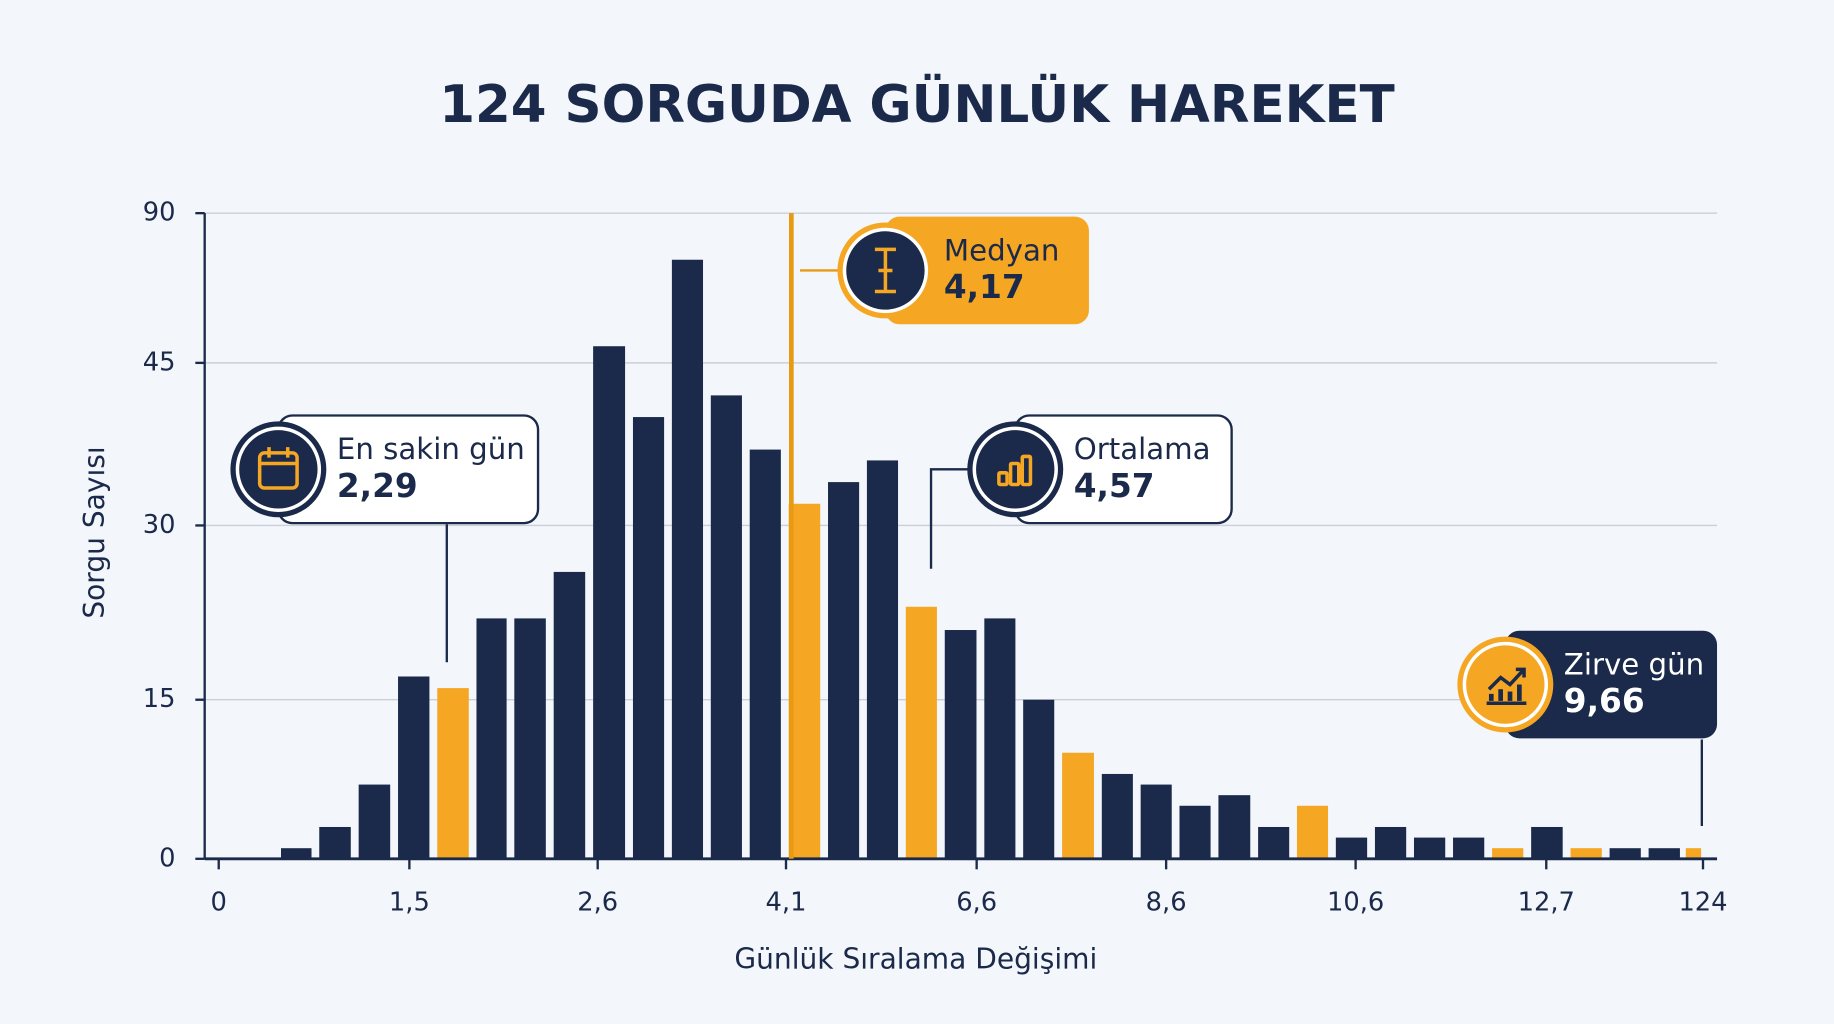 The width and height of the screenshot is (1834, 1024). Describe the element at coordinates (94, 532) in the screenshot. I see `y-axis-title: Sorgu Sayısı` at that location.